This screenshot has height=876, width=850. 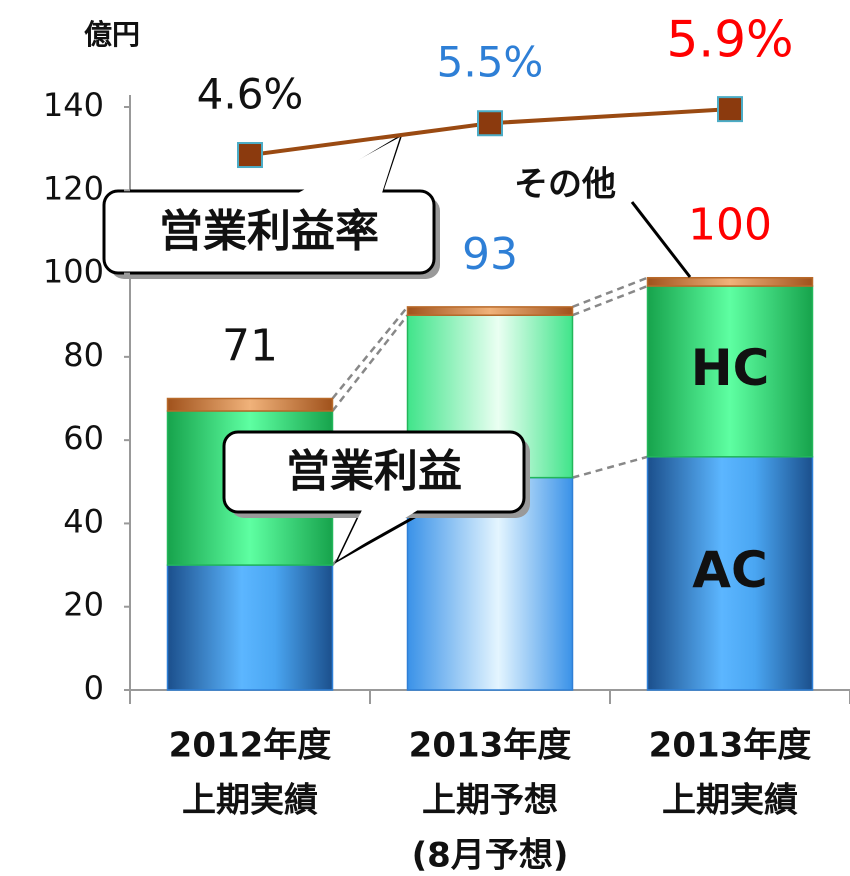 What do you see at coordinates (73, 272) in the screenshot?
I see `y-tick-label: 100` at bounding box center [73, 272].